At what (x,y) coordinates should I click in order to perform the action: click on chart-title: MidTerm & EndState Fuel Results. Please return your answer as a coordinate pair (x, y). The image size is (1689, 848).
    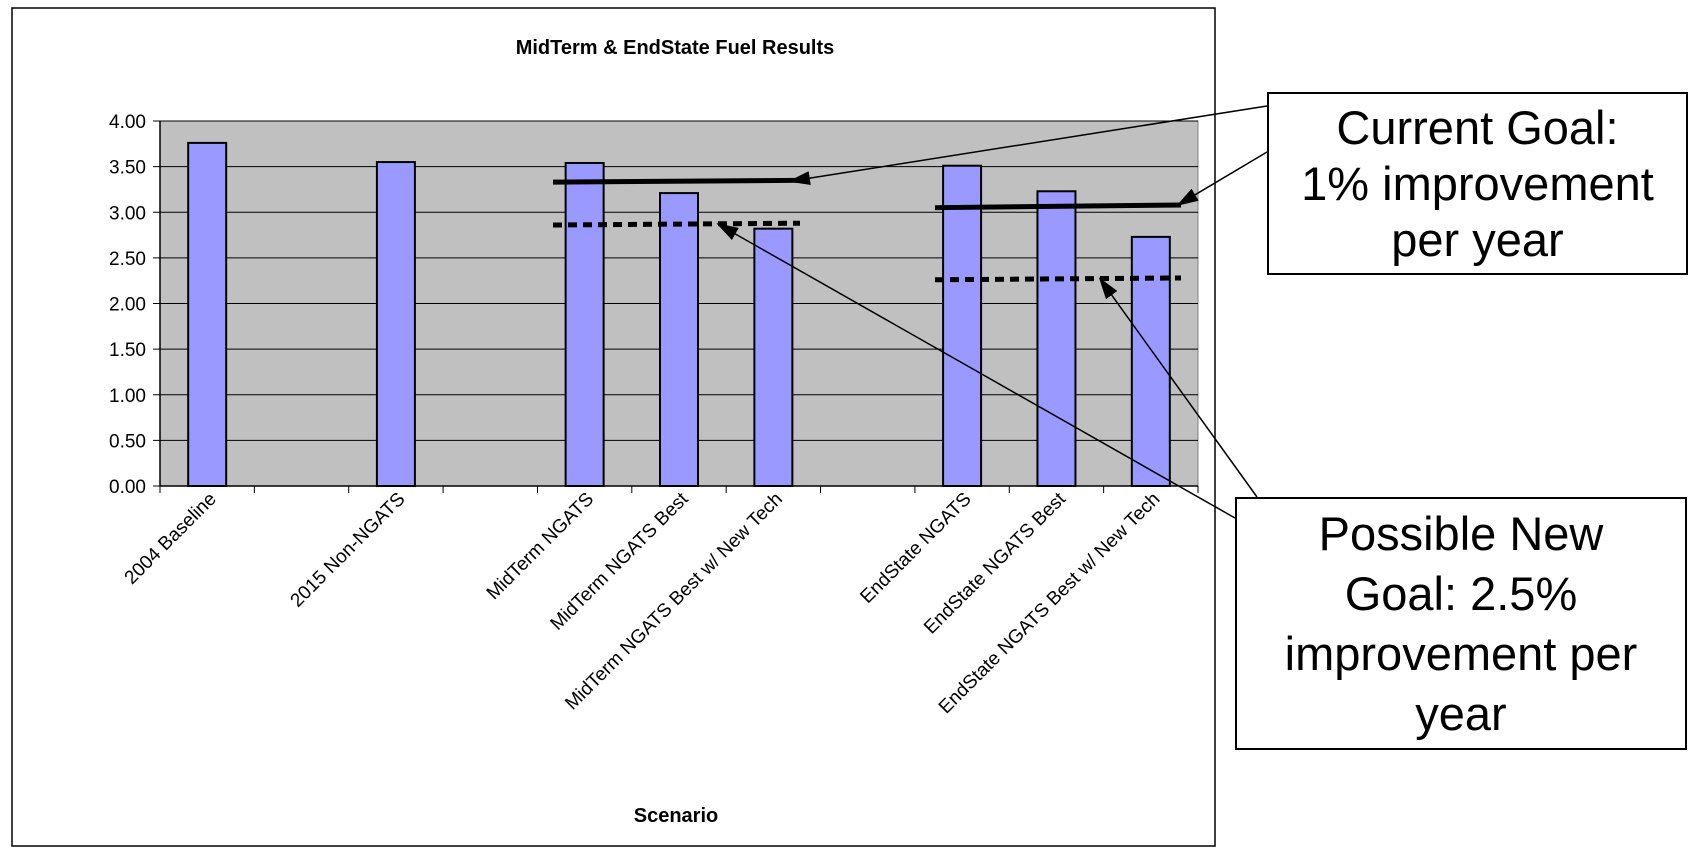
    Looking at the image, I should click on (675, 48).